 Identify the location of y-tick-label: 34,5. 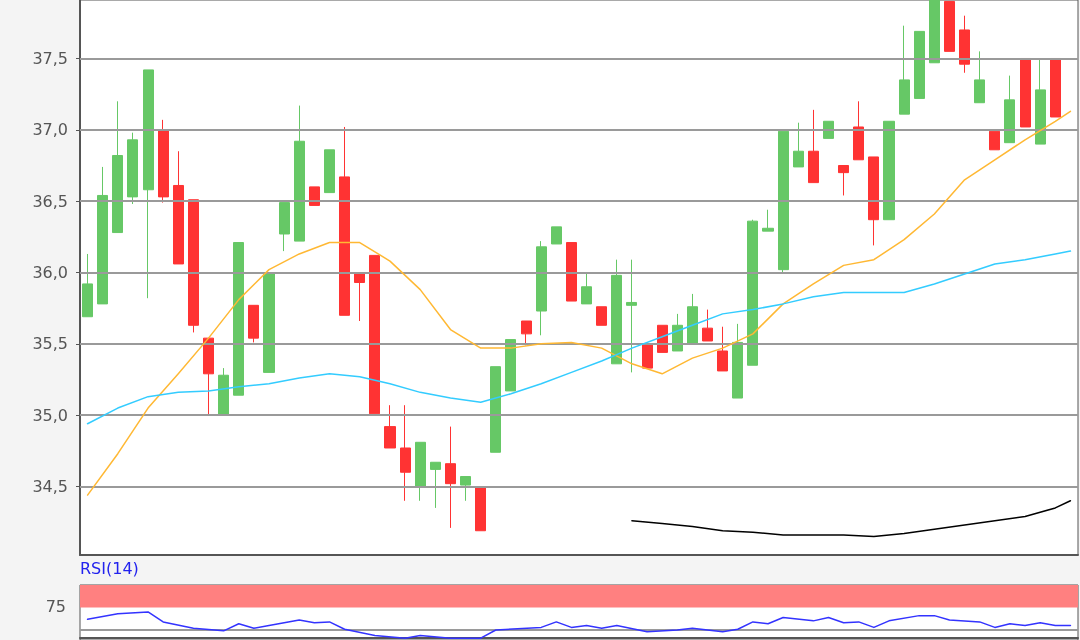
(50, 487).